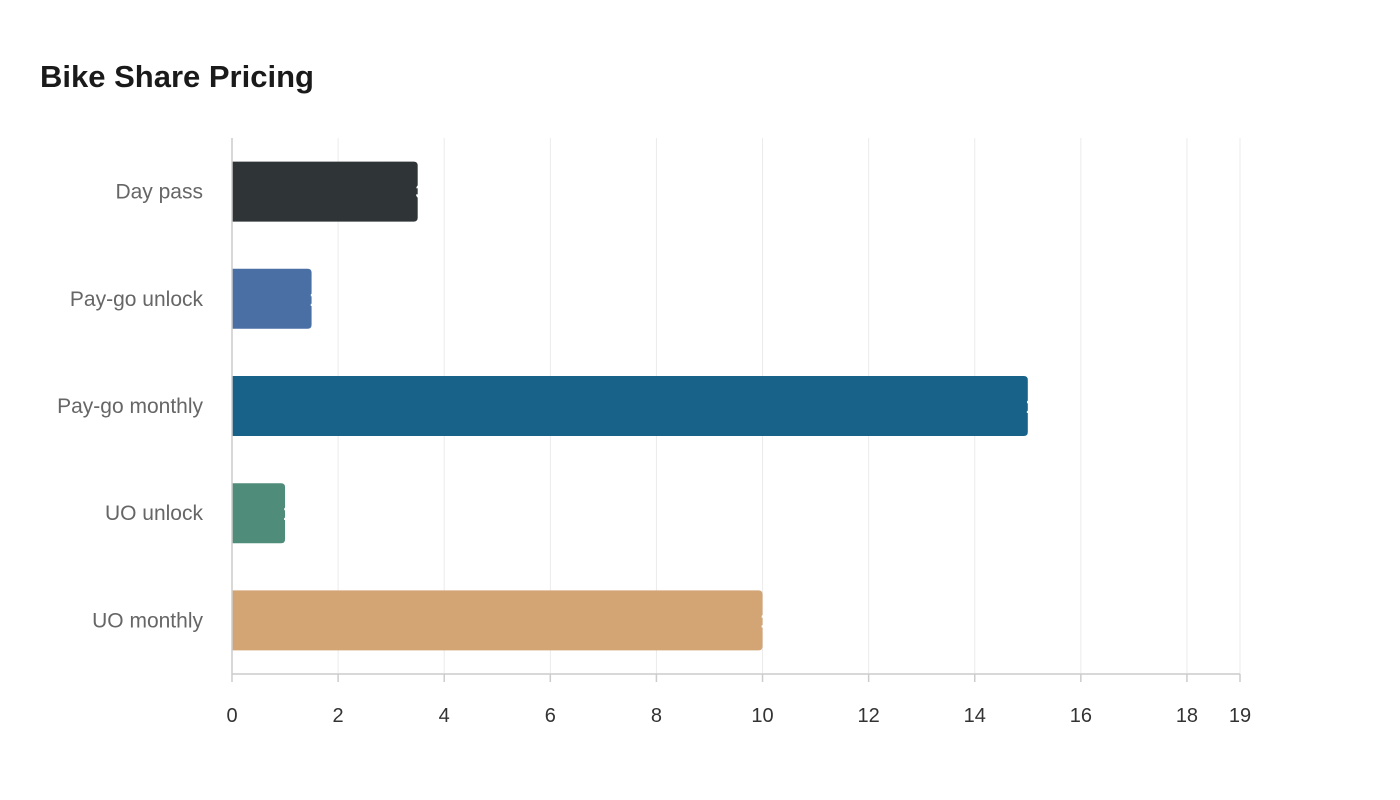 The height and width of the screenshot is (800, 1400). Describe the element at coordinates (1081, 716) in the screenshot. I see `x-tick-label: 16` at that location.